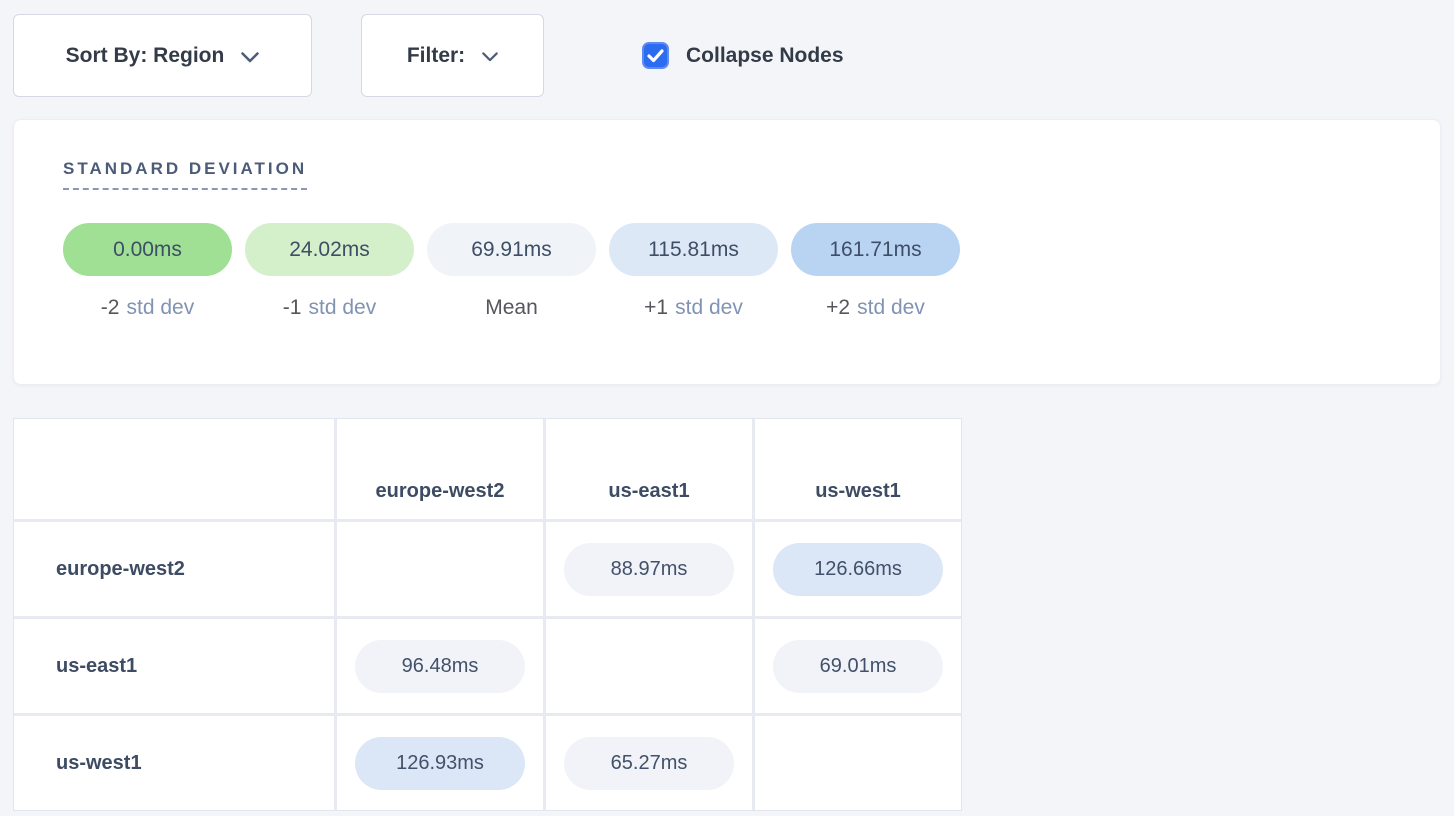  I want to click on latency-cell: 69.01ms, so click(858, 666).